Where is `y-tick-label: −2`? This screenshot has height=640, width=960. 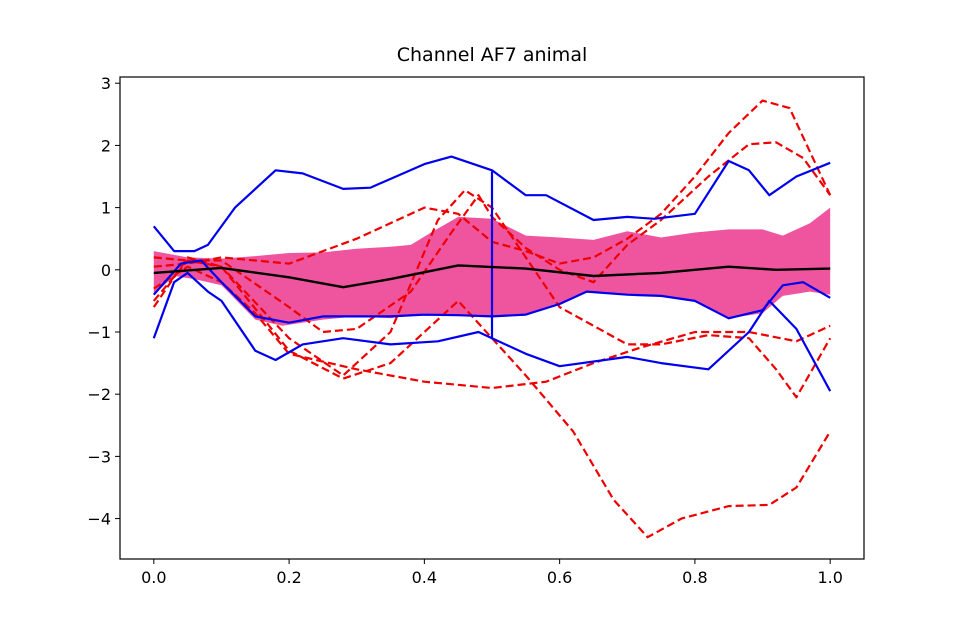 y-tick-label: −2 is located at coordinates (99, 394).